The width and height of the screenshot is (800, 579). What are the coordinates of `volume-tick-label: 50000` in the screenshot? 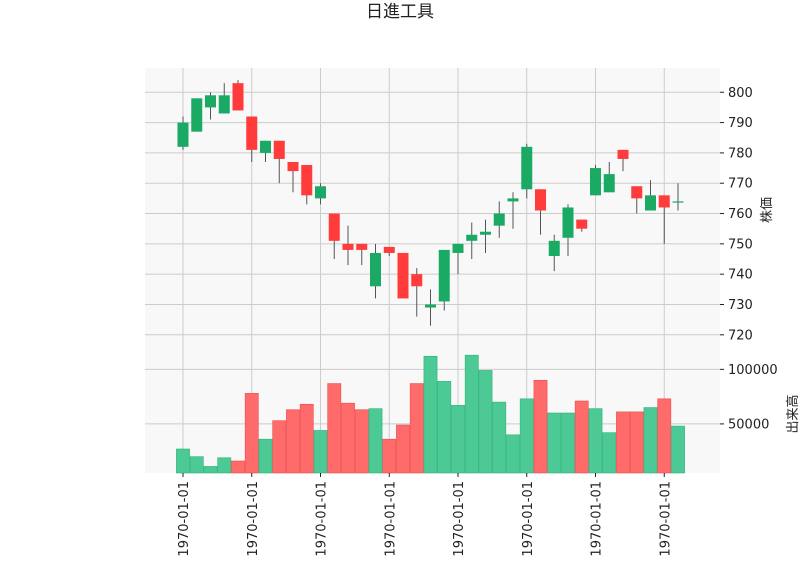 It's located at (748, 424).